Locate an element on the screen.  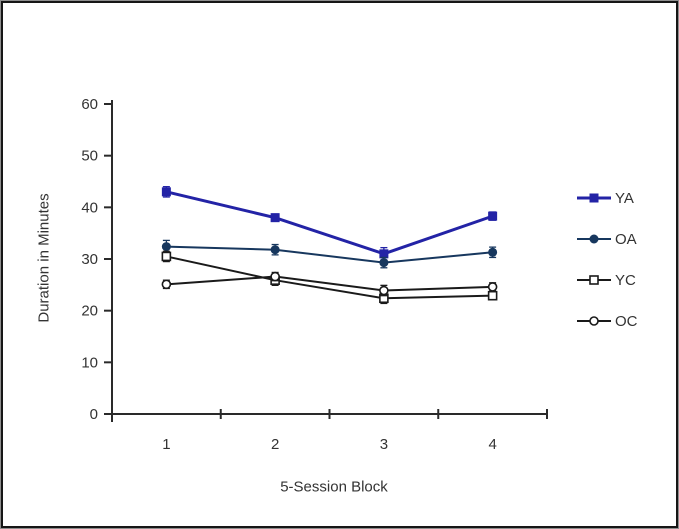
series-line-yc is located at coordinates (329, 277).